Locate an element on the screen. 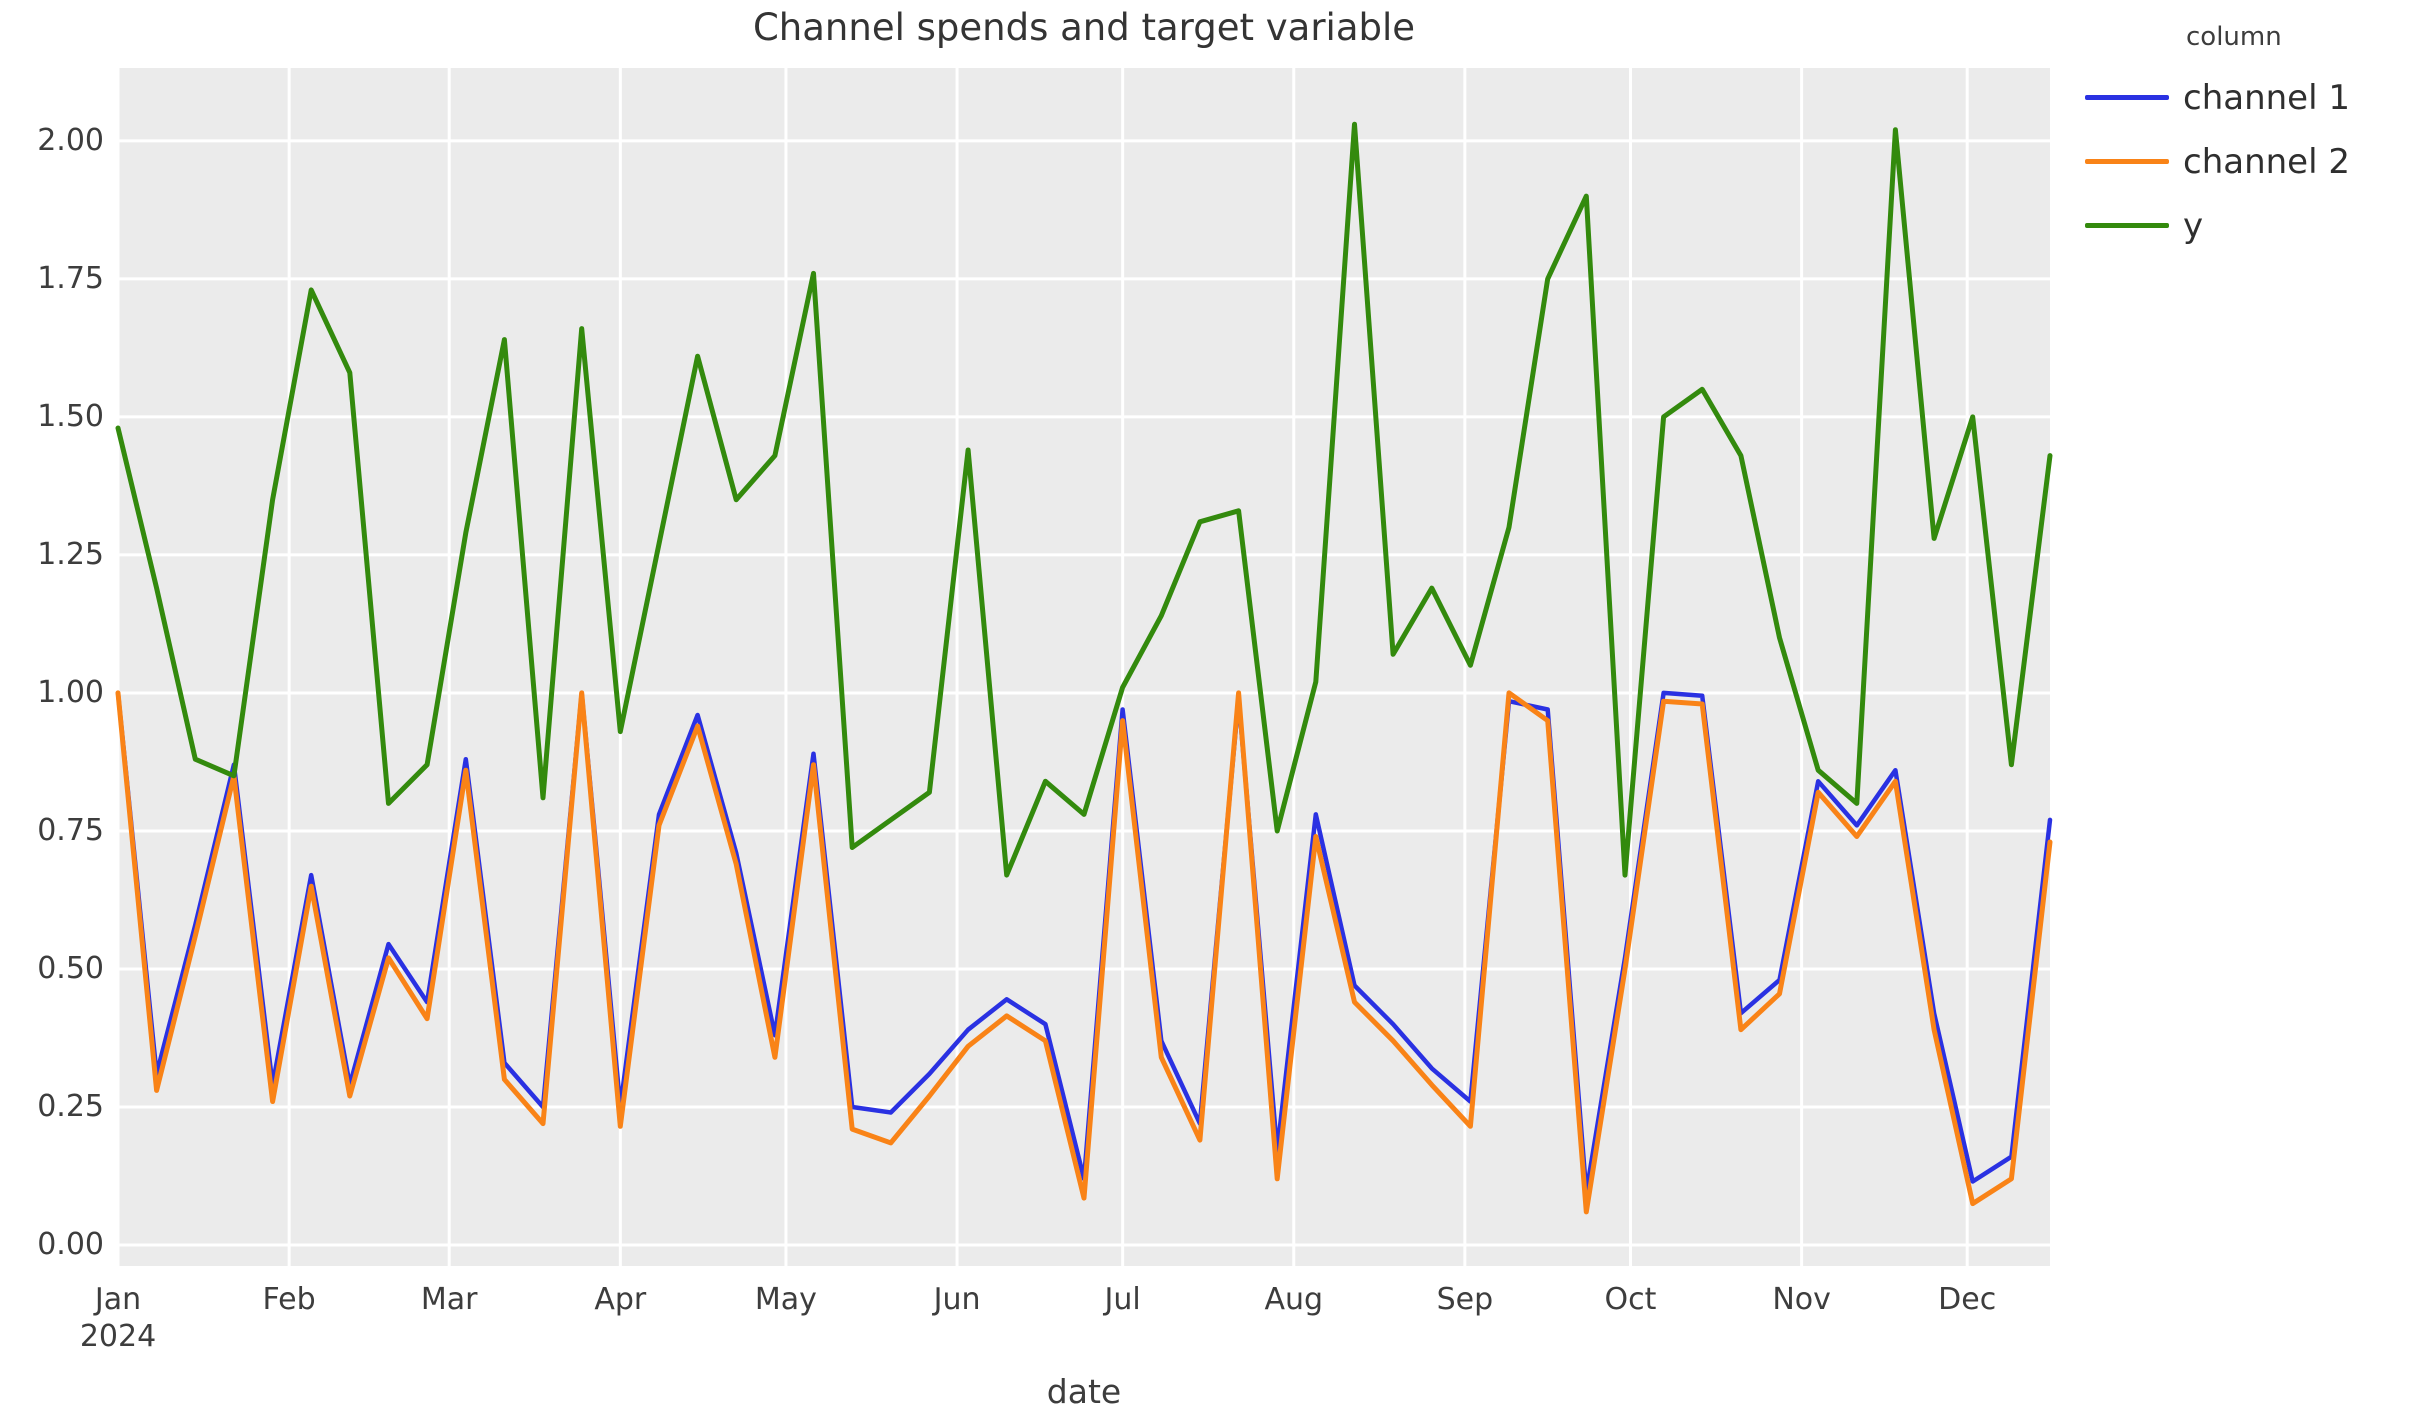 The height and width of the screenshot is (1423, 2423). x-tick-label-mar: Mar is located at coordinates (449, 1299).